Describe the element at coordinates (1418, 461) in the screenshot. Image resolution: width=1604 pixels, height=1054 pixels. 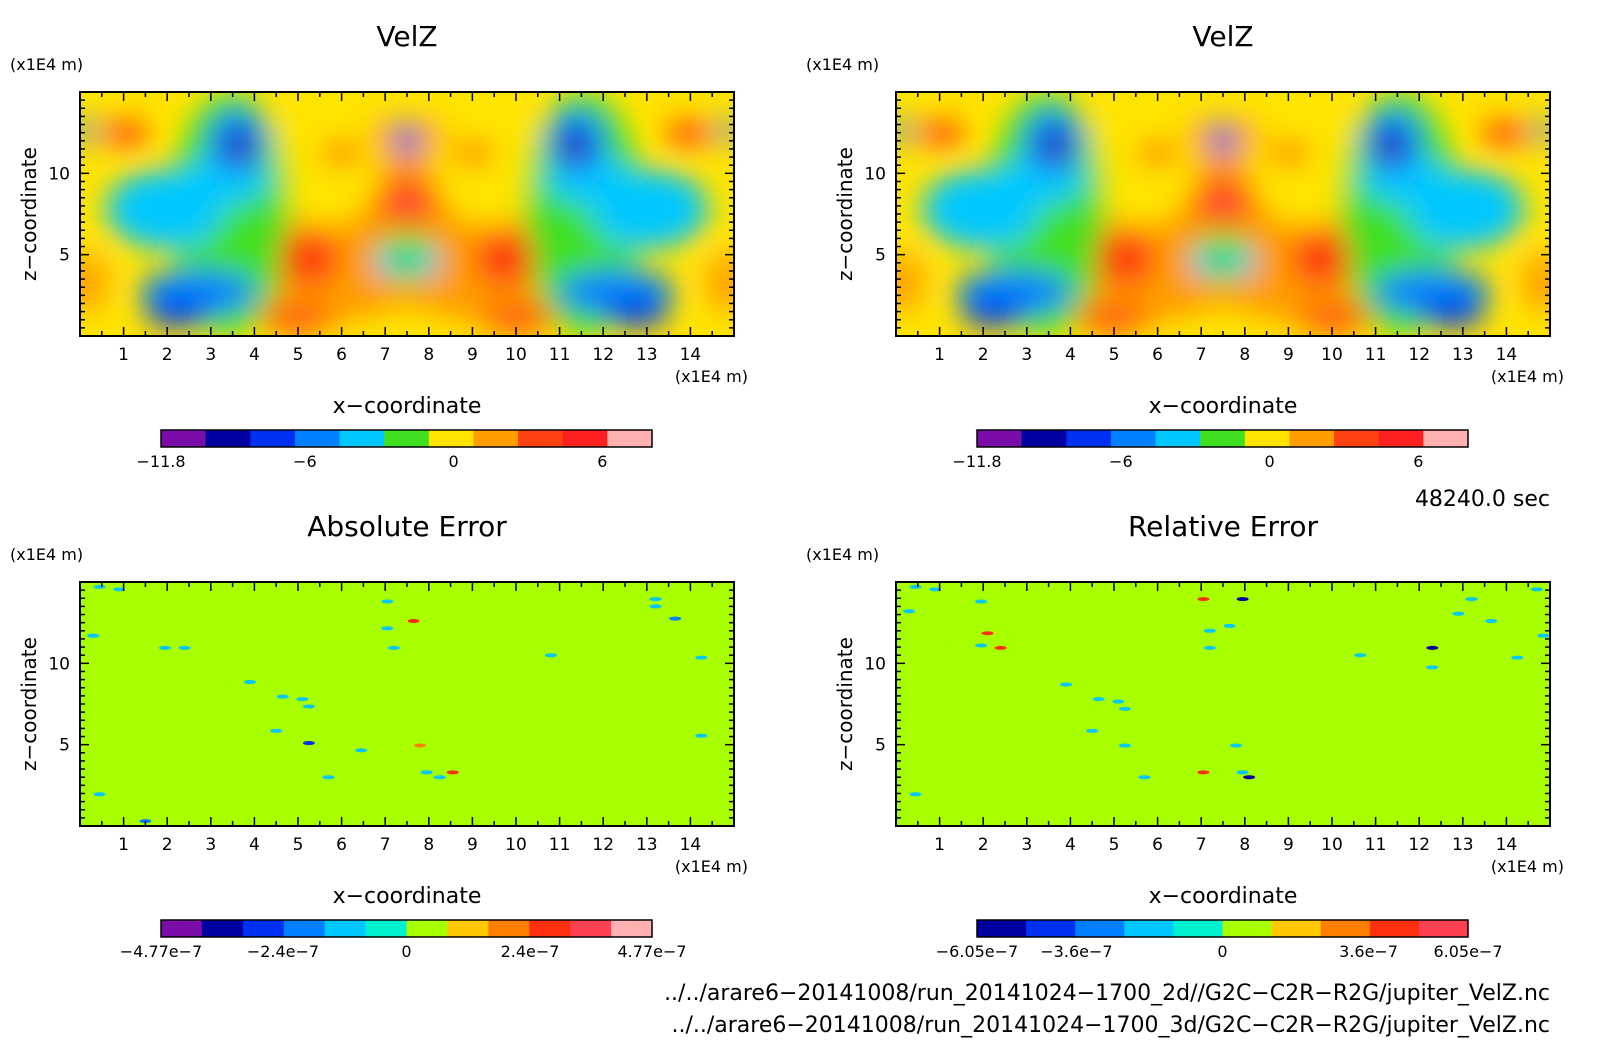
I see `colorbar-tick-label: 6` at that location.